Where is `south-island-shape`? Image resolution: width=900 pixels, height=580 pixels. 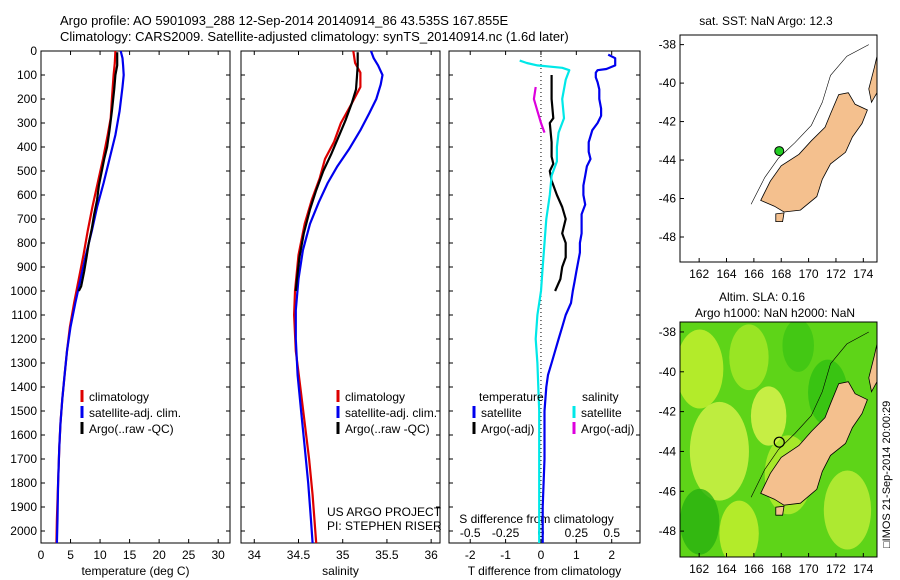 south-island-shape is located at coordinates (814, 443).